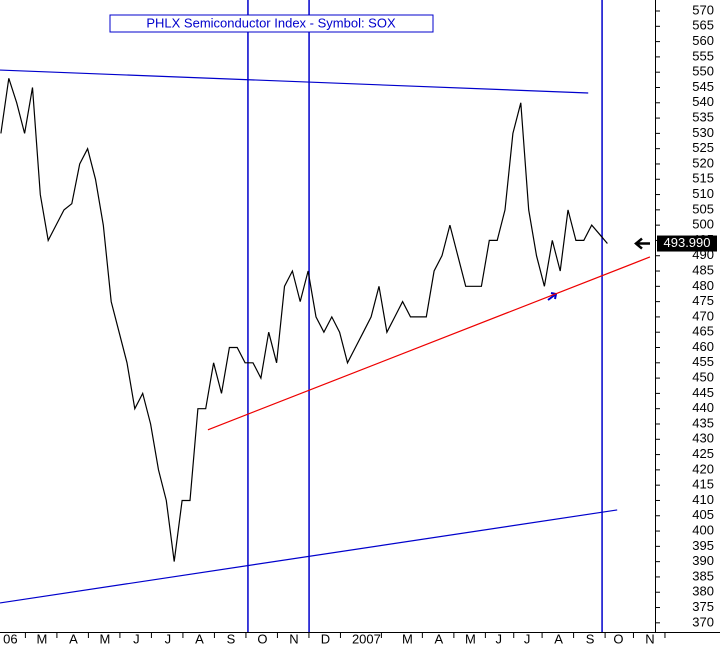 Image resolution: width=720 pixels, height=647 pixels. What do you see at coordinates (703, 178) in the screenshot?
I see `y-tick-label: 515` at bounding box center [703, 178].